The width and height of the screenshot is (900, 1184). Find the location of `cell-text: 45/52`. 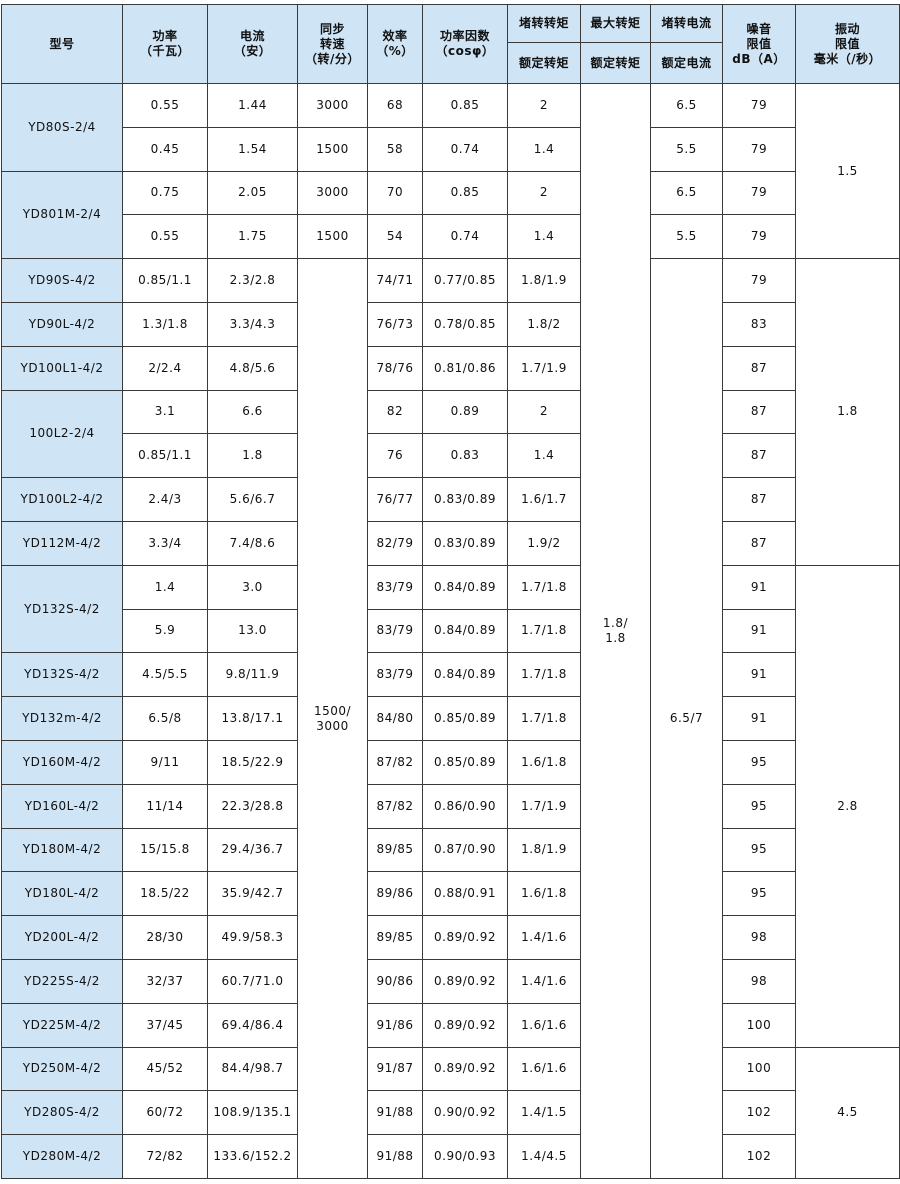

cell-text: 45/52 is located at coordinates (165, 1068).